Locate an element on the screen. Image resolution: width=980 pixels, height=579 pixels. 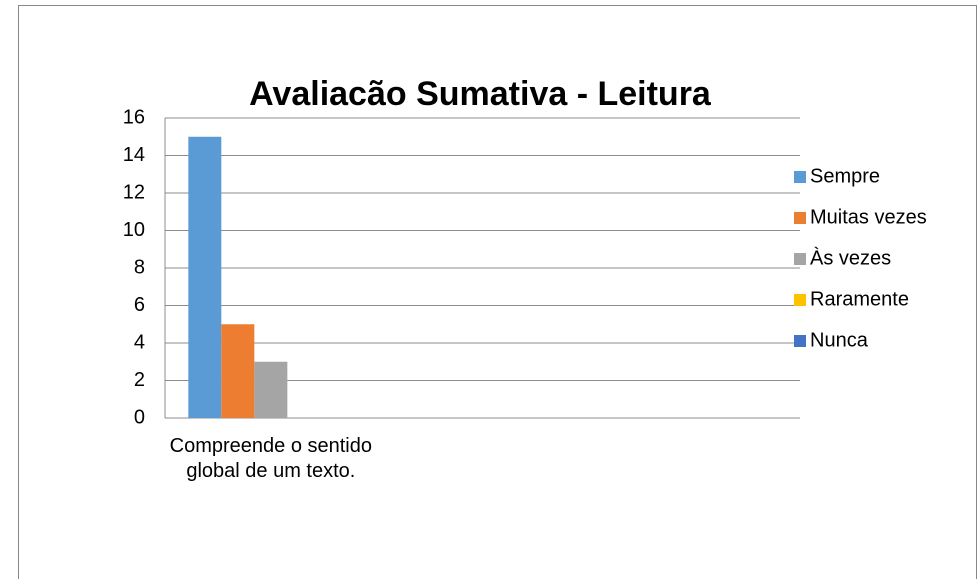
chart-title: Avaliacão Sumativa - Leitura is located at coordinates (480, 94).